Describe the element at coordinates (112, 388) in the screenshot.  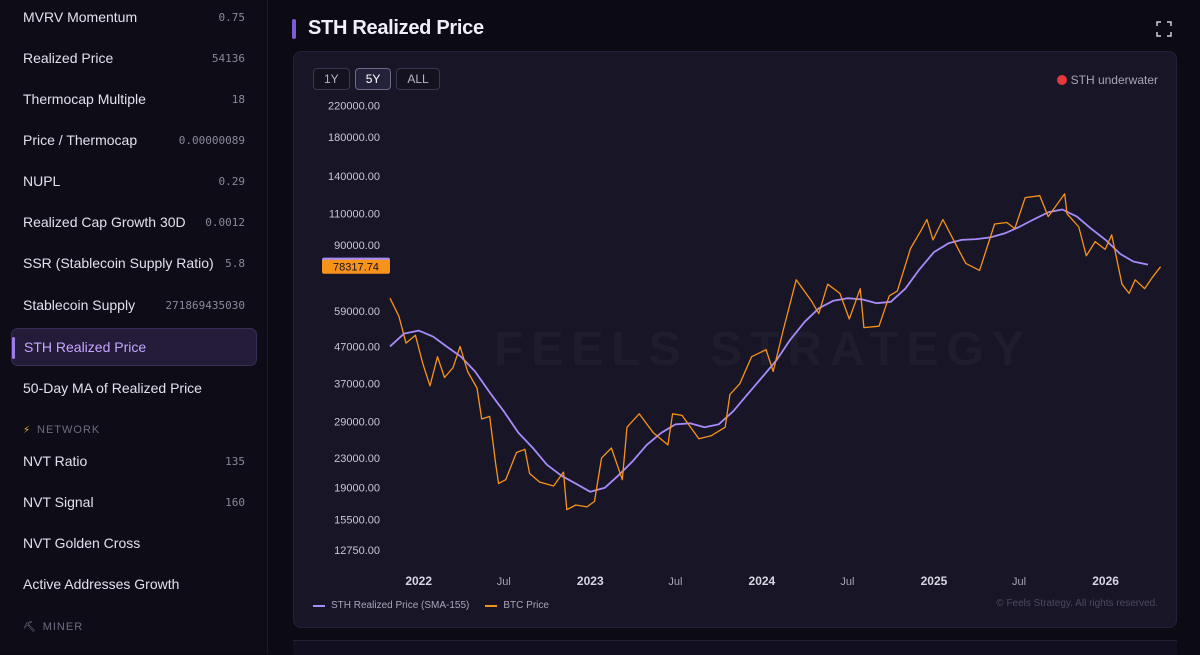
I see `sidebar-item-label: 50-Day MA of Realized Price` at that location.